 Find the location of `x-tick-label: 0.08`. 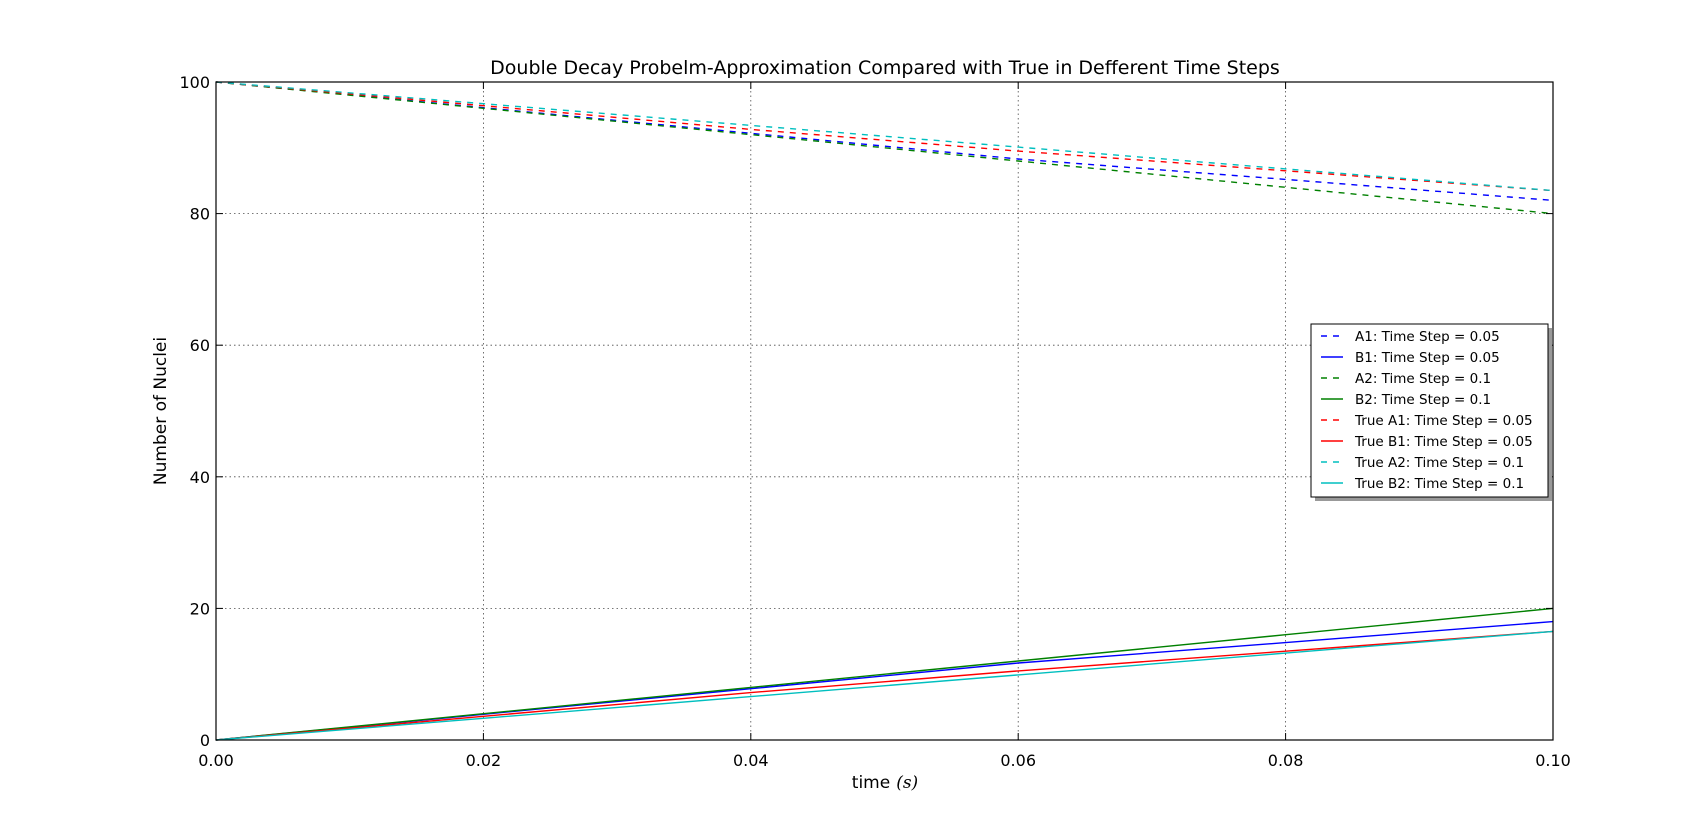

x-tick-label: 0.08 is located at coordinates (1286, 760).